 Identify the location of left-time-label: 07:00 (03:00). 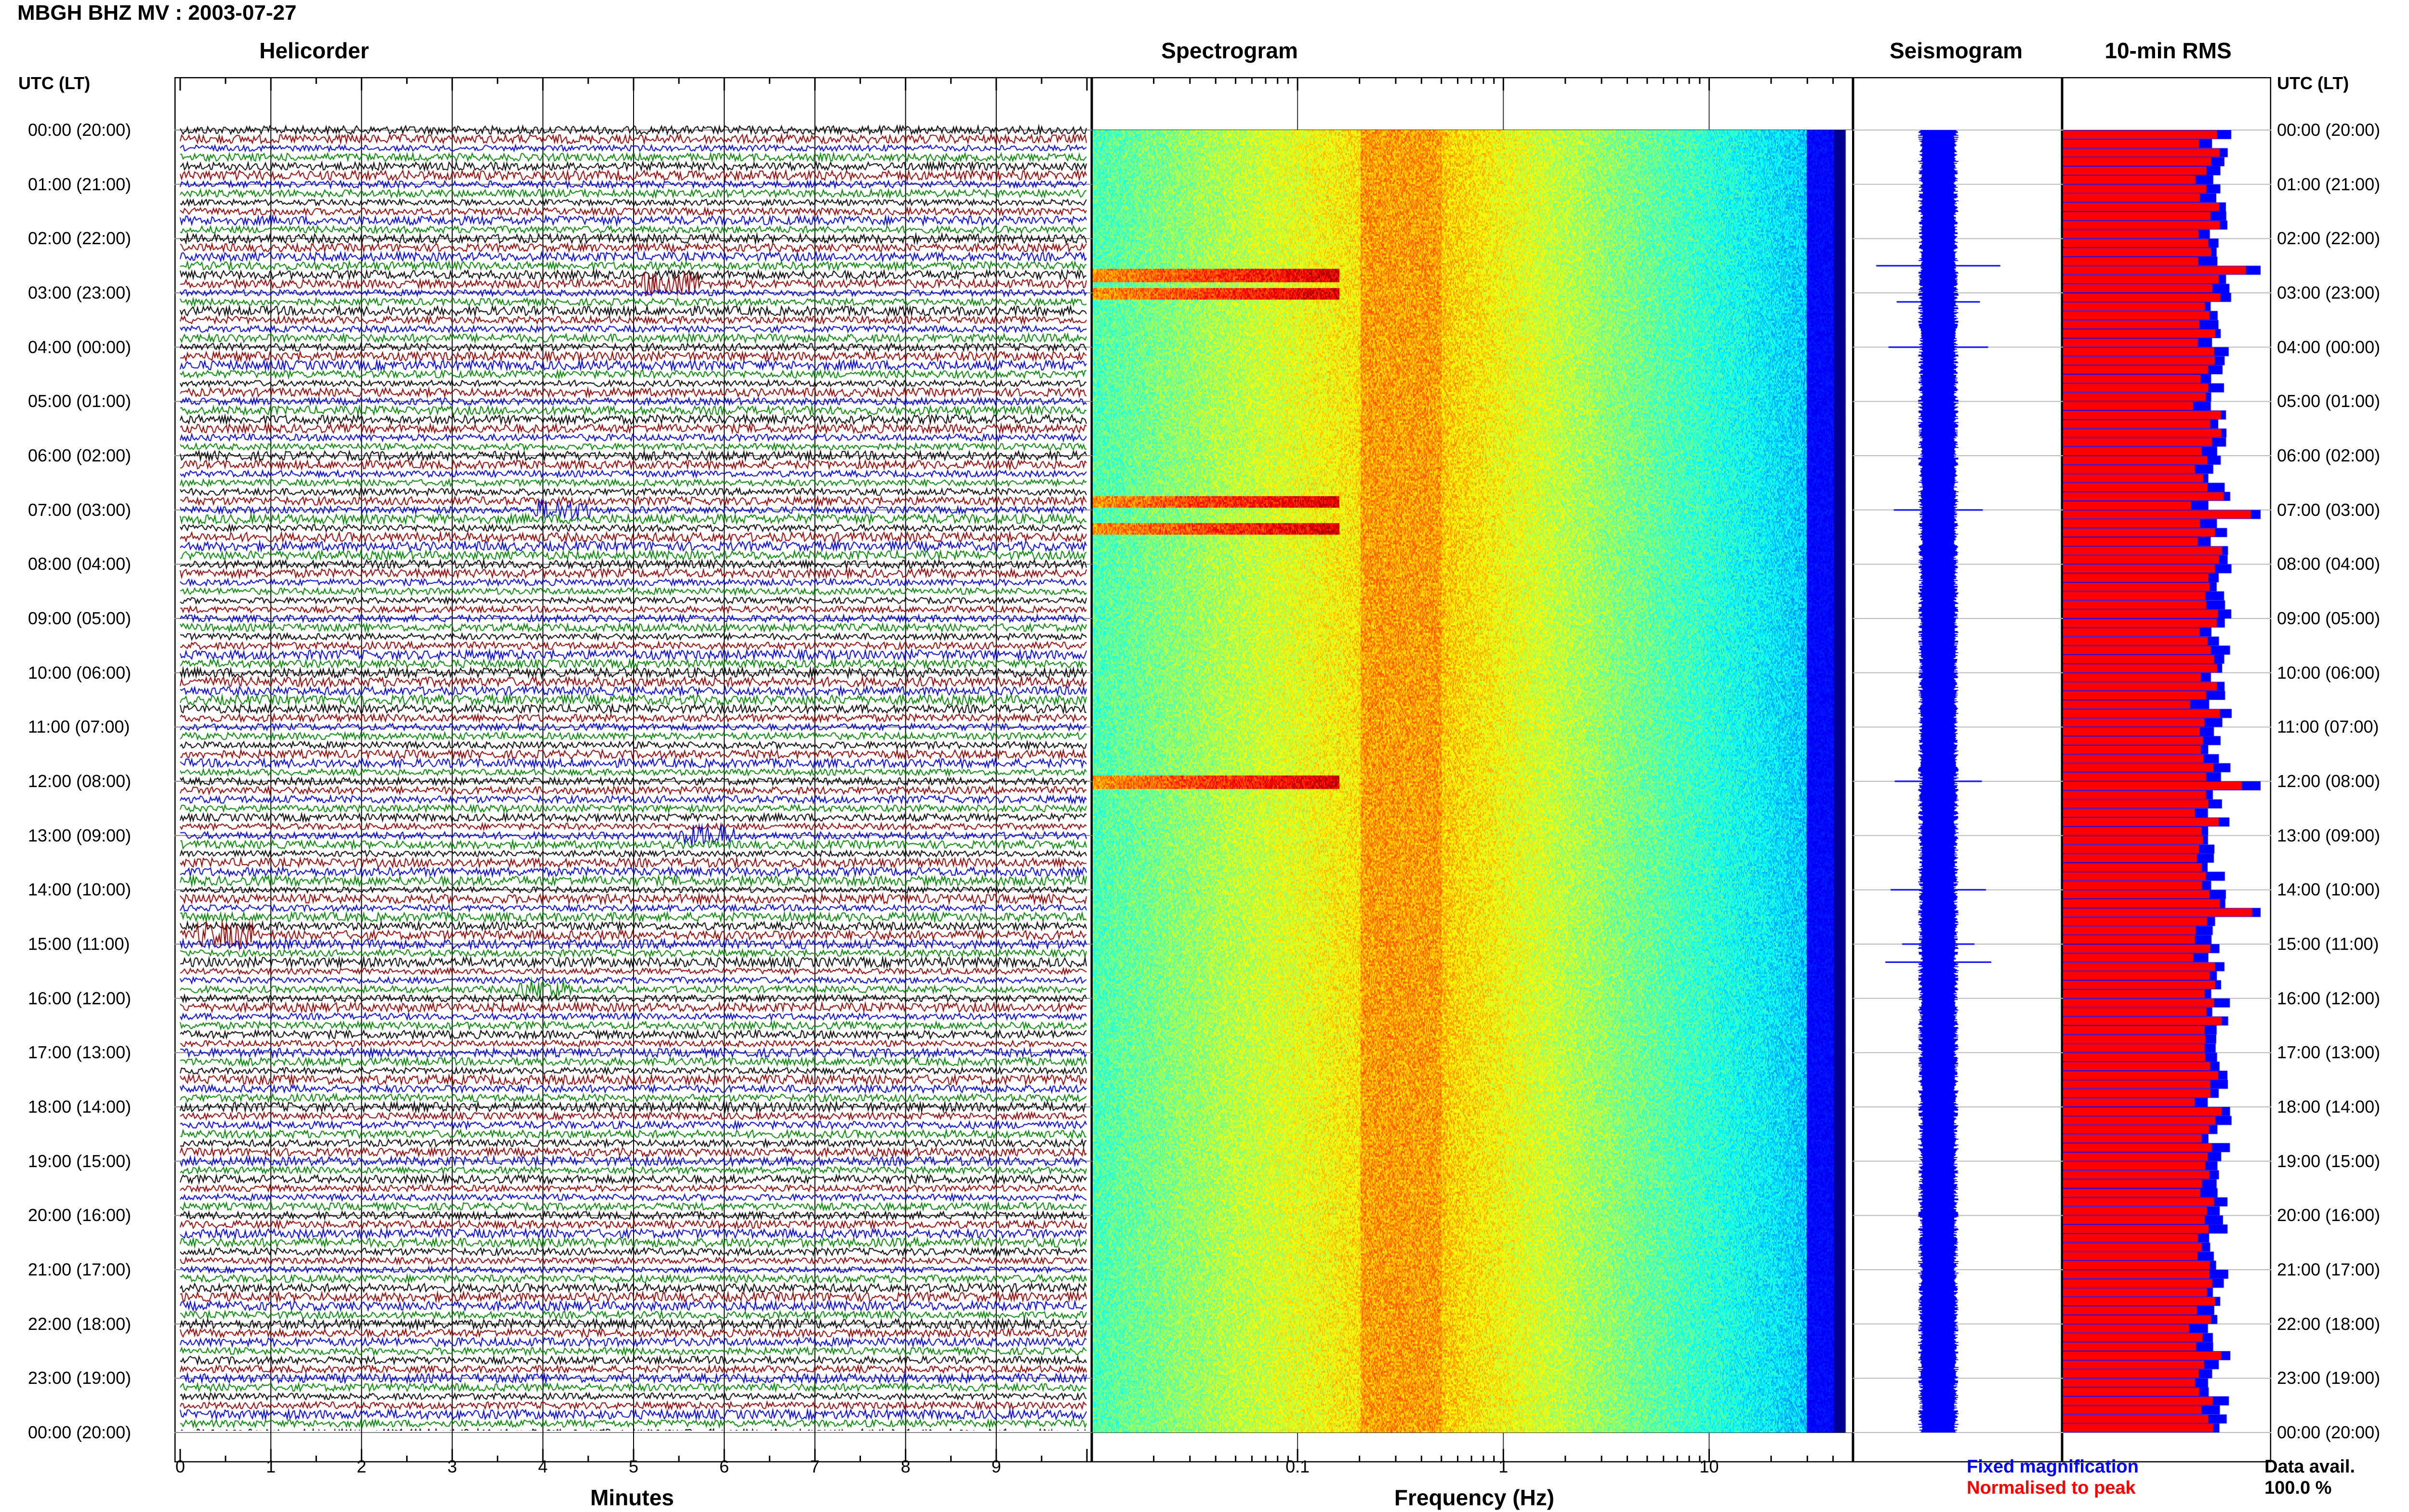
(80, 510).